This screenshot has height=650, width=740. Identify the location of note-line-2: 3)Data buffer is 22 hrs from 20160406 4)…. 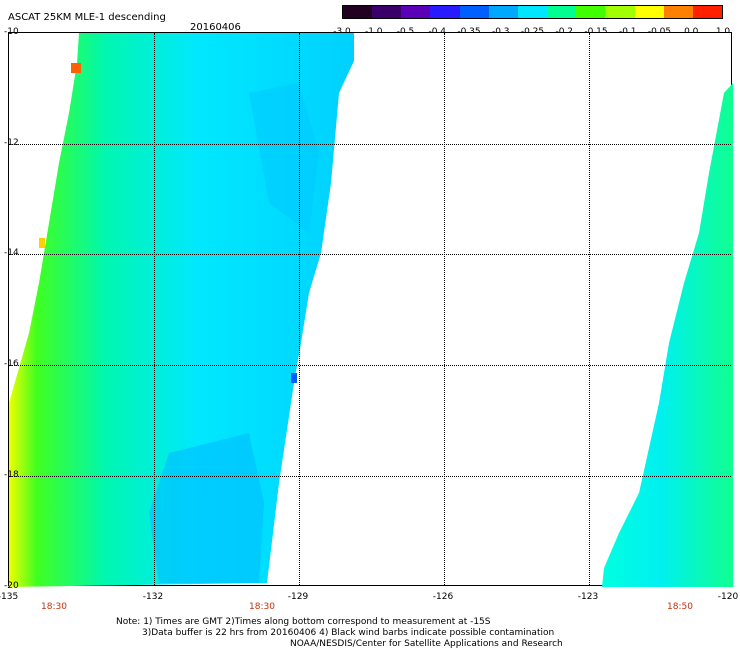
(348, 633).